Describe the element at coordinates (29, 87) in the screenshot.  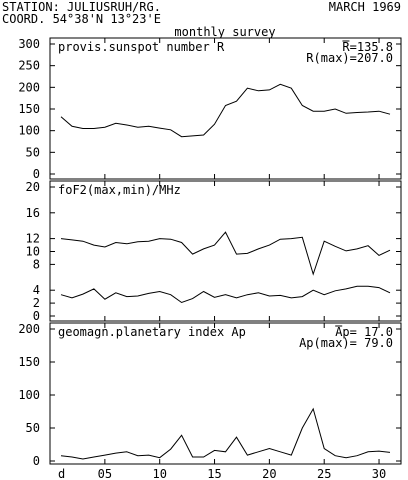
I see `sunspot-ytick-label: 200` at that location.